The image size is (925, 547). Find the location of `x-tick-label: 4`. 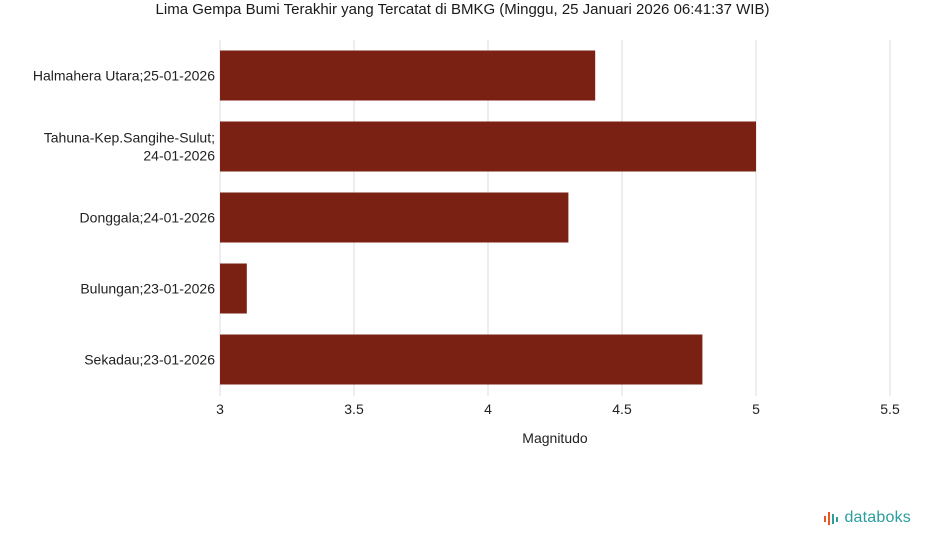

x-tick-label: 4 is located at coordinates (488, 409).